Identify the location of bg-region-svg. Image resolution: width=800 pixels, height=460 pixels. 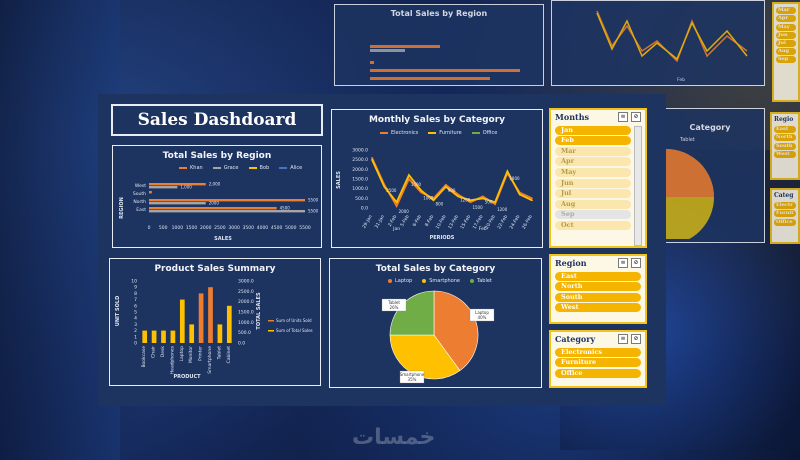
(445, 62).